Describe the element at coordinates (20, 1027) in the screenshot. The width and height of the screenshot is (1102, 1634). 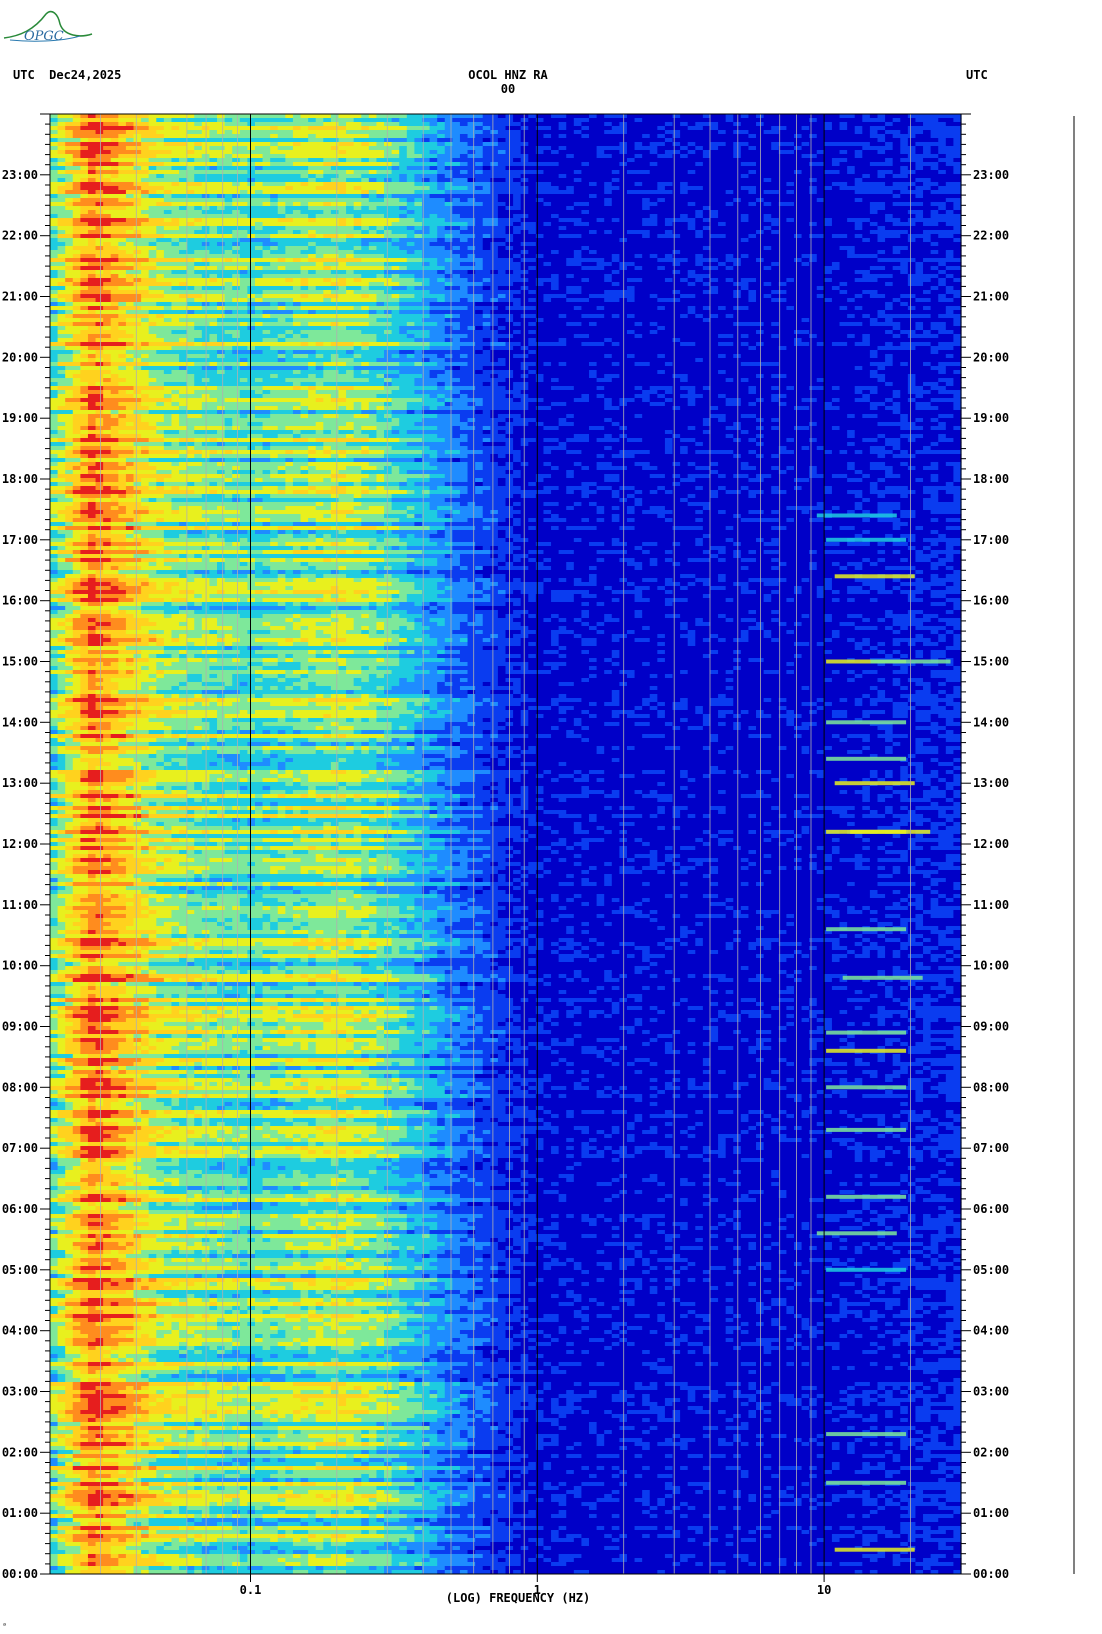
I see `y-tick-label-left: 09:00` at that location.